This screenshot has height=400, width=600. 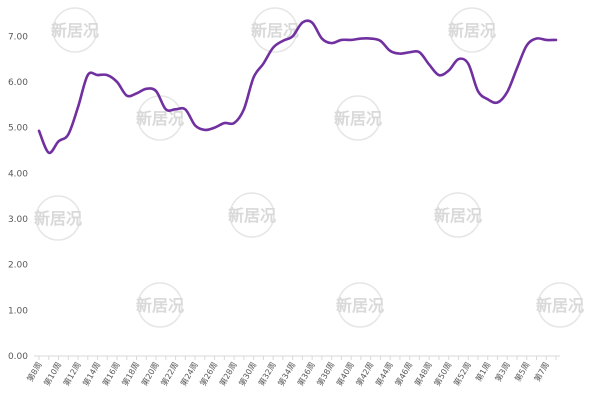 I want to click on x-tick-label: 第22周, so click(x=170, y=374).